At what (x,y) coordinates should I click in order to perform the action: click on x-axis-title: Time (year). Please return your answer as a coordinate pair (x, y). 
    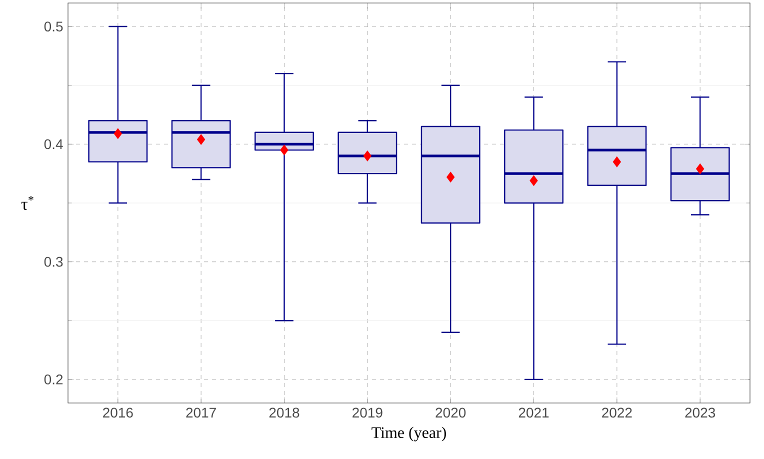
    Looking at the image, I should click on (409, 434).